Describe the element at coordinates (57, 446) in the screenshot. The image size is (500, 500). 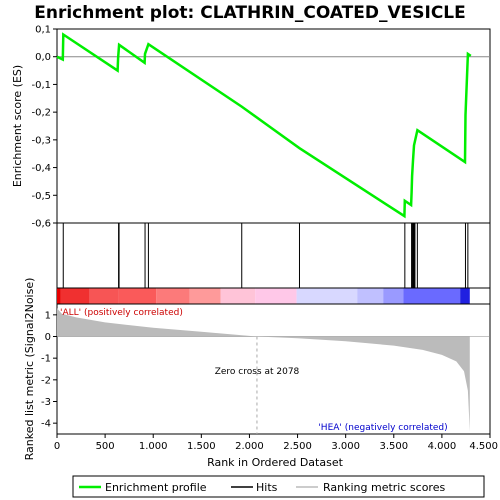
I see `x-tick-label: 0` at that location.